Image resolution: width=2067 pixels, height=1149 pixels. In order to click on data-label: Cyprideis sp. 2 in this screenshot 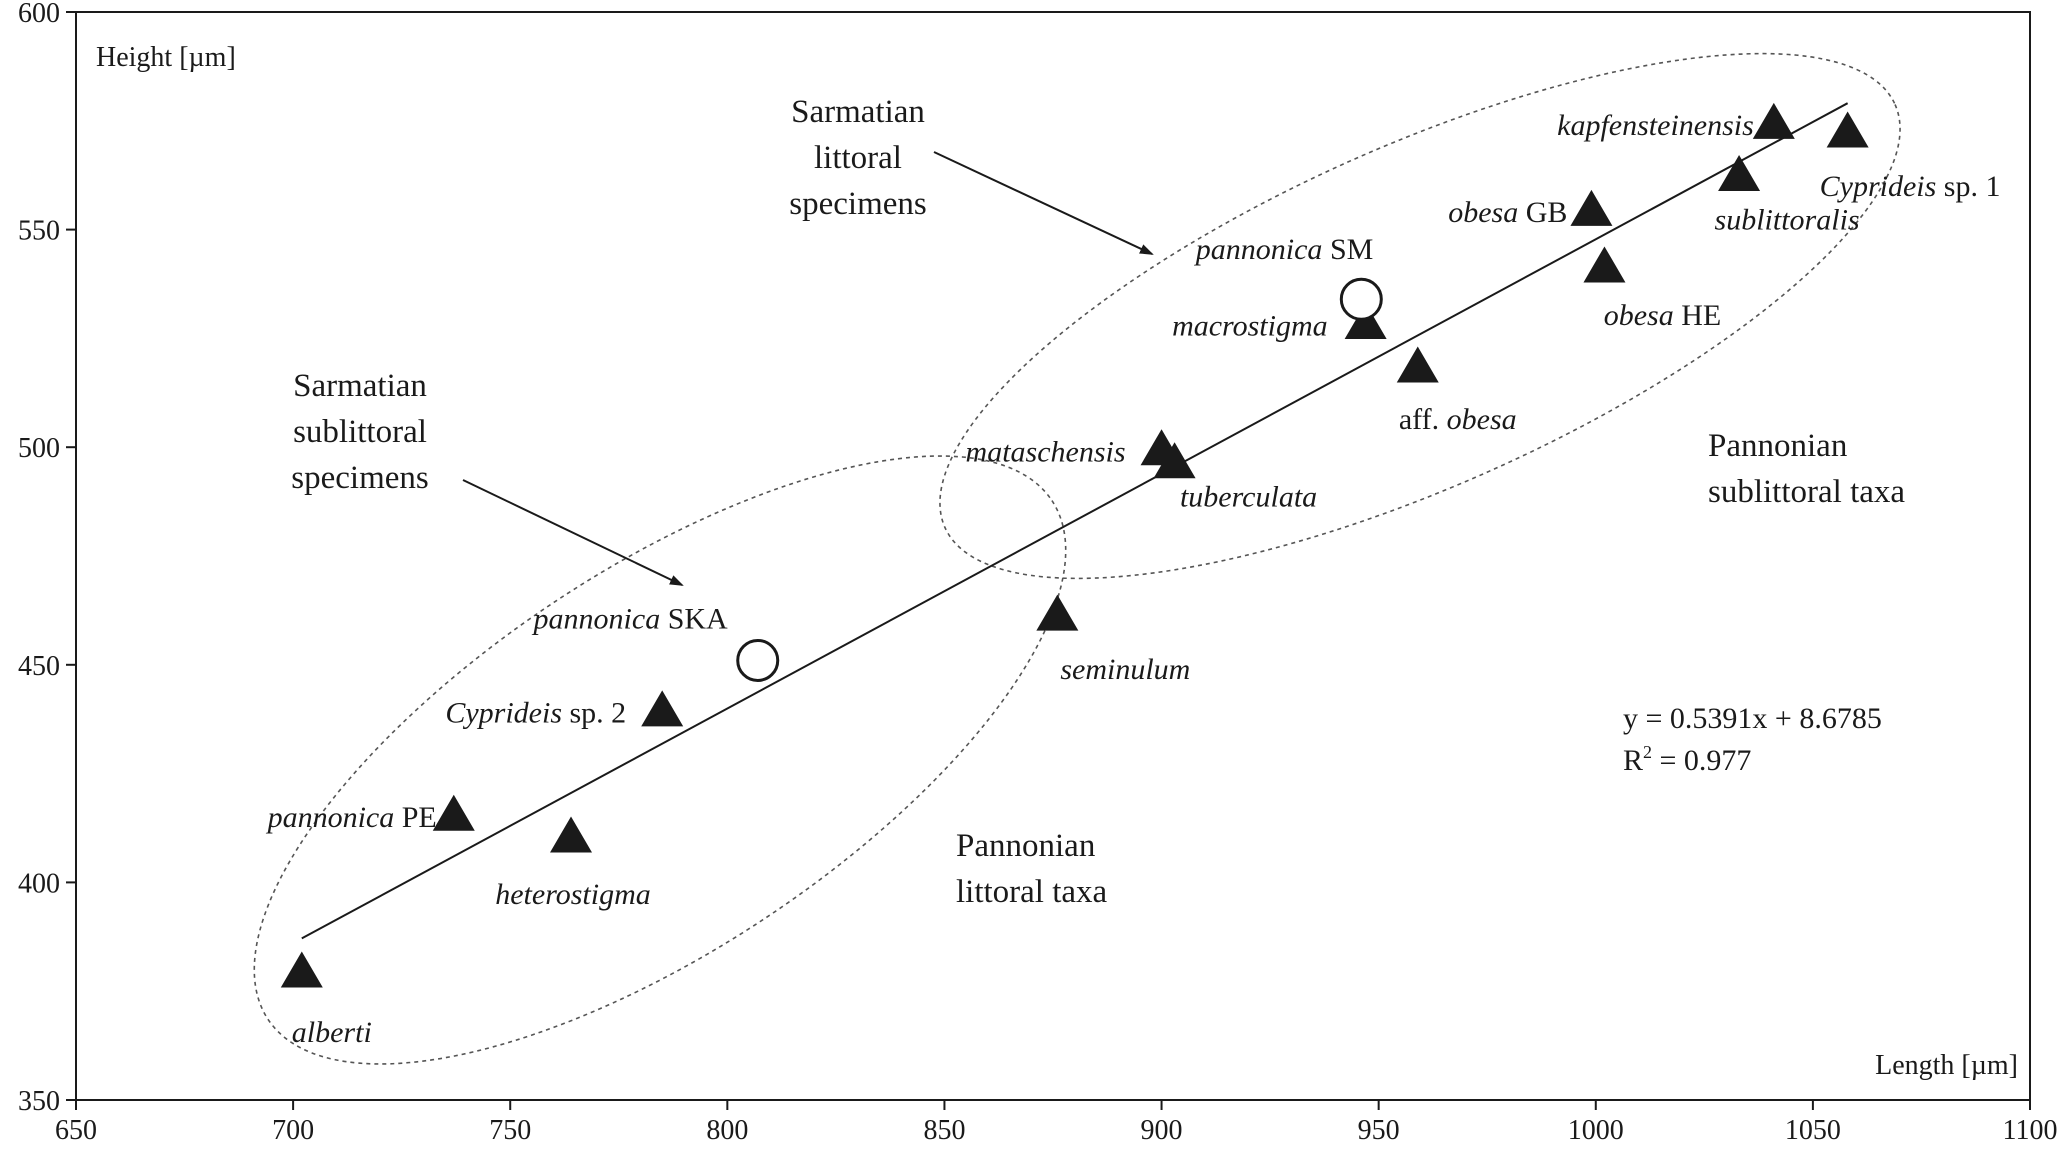, I will do `click(535, 713)`.